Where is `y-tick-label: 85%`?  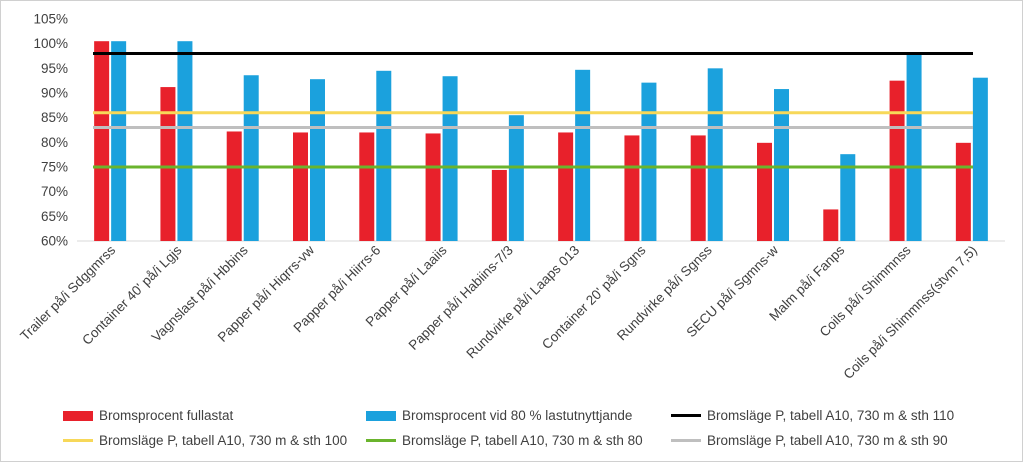
y-tick-label: 85% is located at coordinates (54, 117).